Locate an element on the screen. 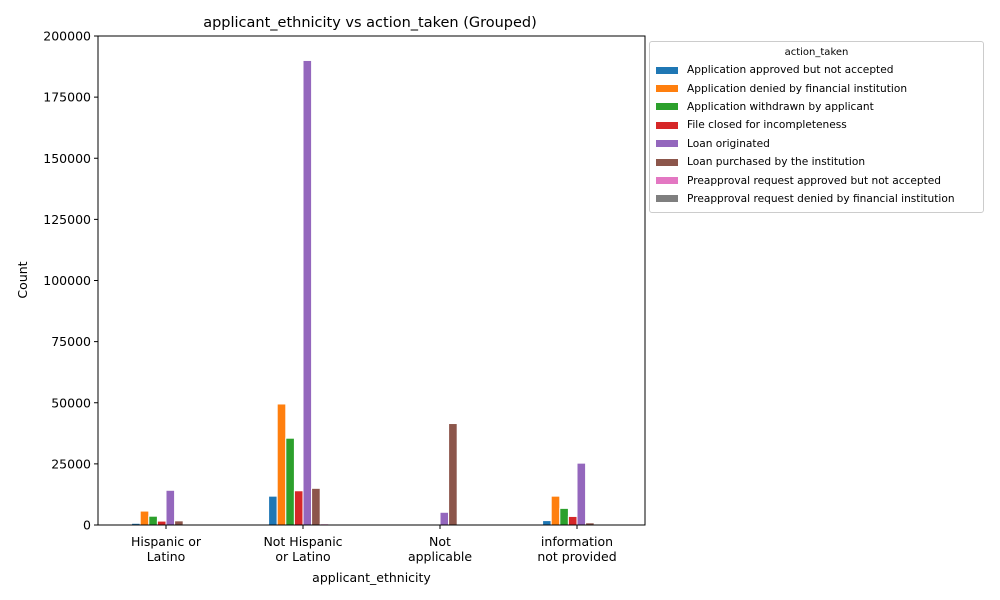 The width and height of the screenshot is (1000, 600). legend-item: Application withdrawn by applicant is located at coordinates (816, 107).